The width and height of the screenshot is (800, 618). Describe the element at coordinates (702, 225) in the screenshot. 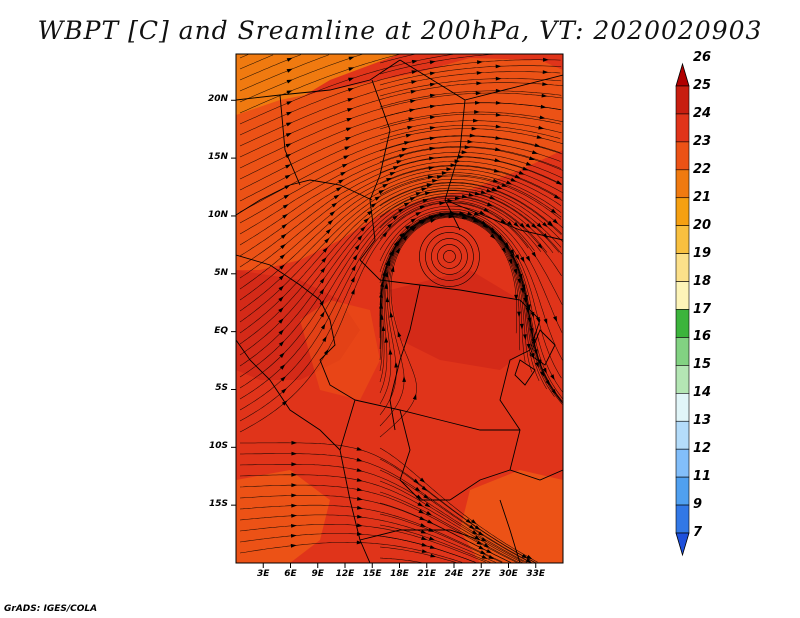

I see `colorbar-level-label: 20` at that location.